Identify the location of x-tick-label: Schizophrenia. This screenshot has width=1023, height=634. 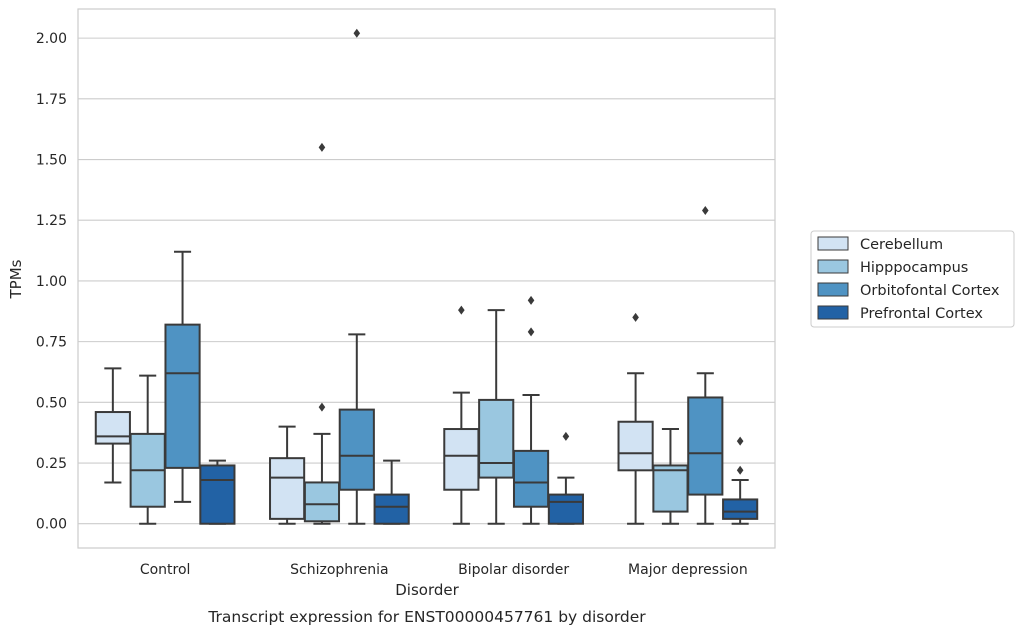
(339, 570).